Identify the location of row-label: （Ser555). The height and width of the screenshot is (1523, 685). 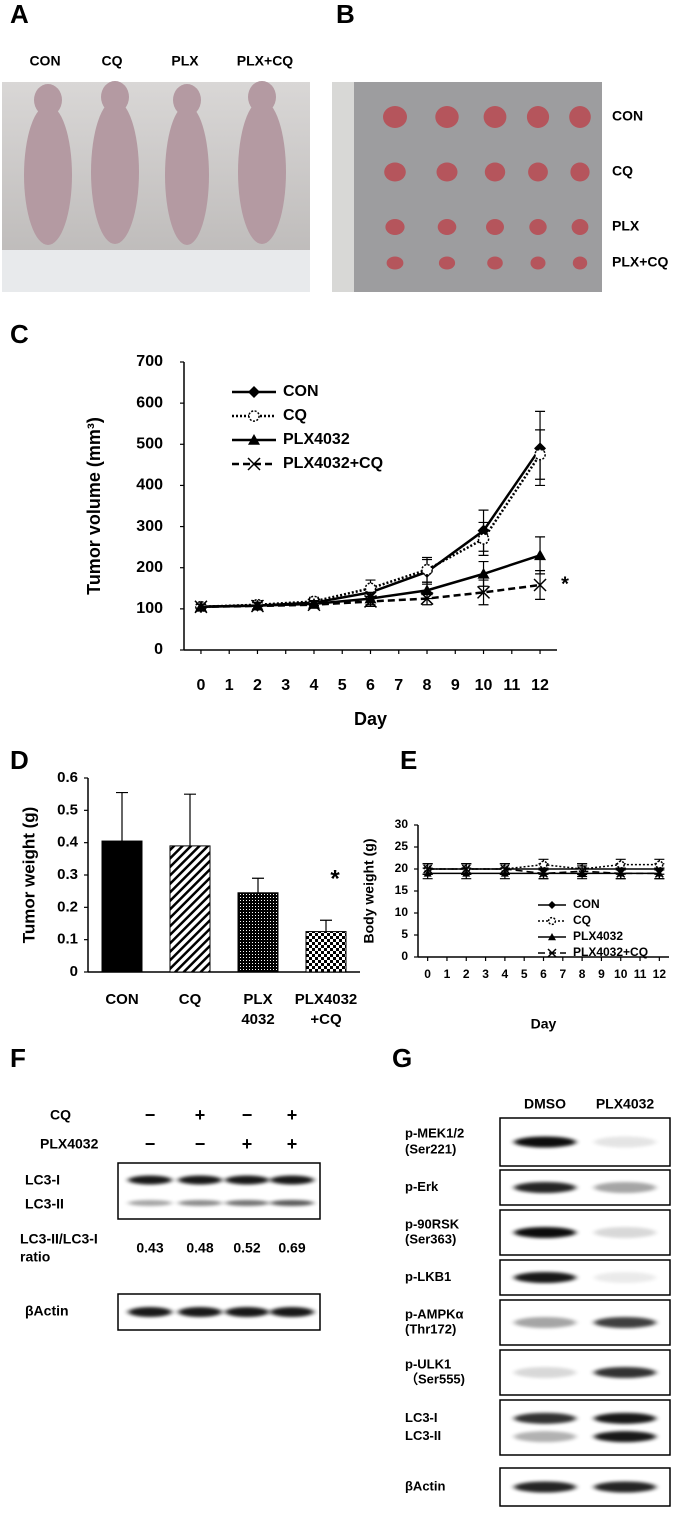
(435, 1378).